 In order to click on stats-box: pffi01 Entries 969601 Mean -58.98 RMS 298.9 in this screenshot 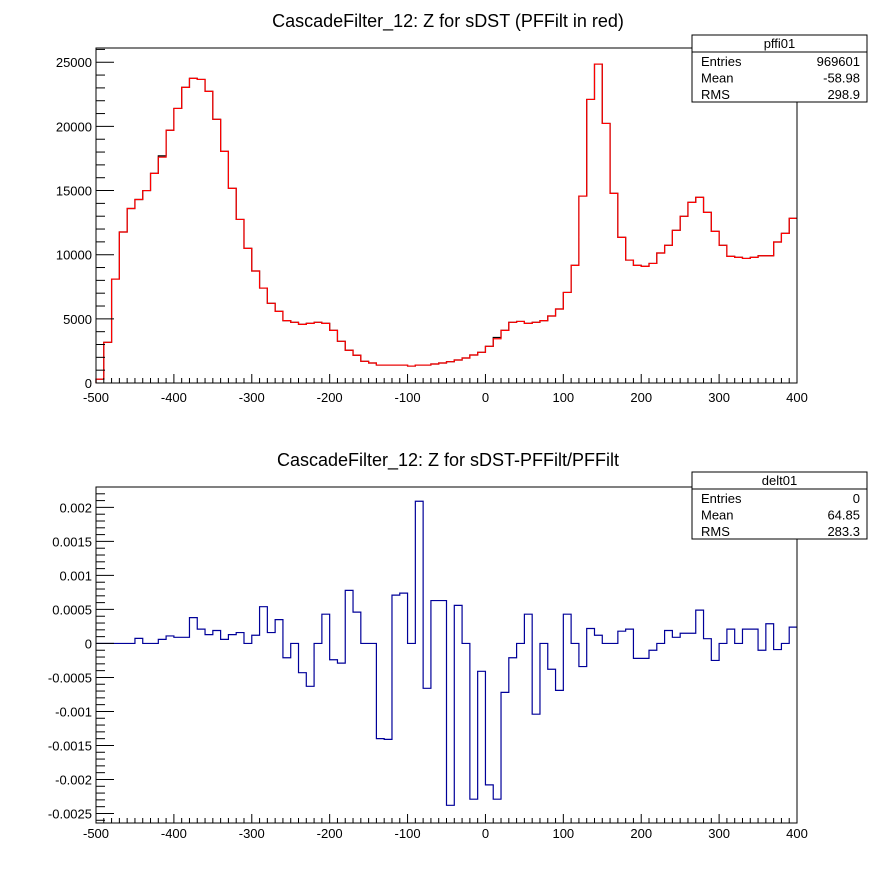, I will do `click(779, 68)`.